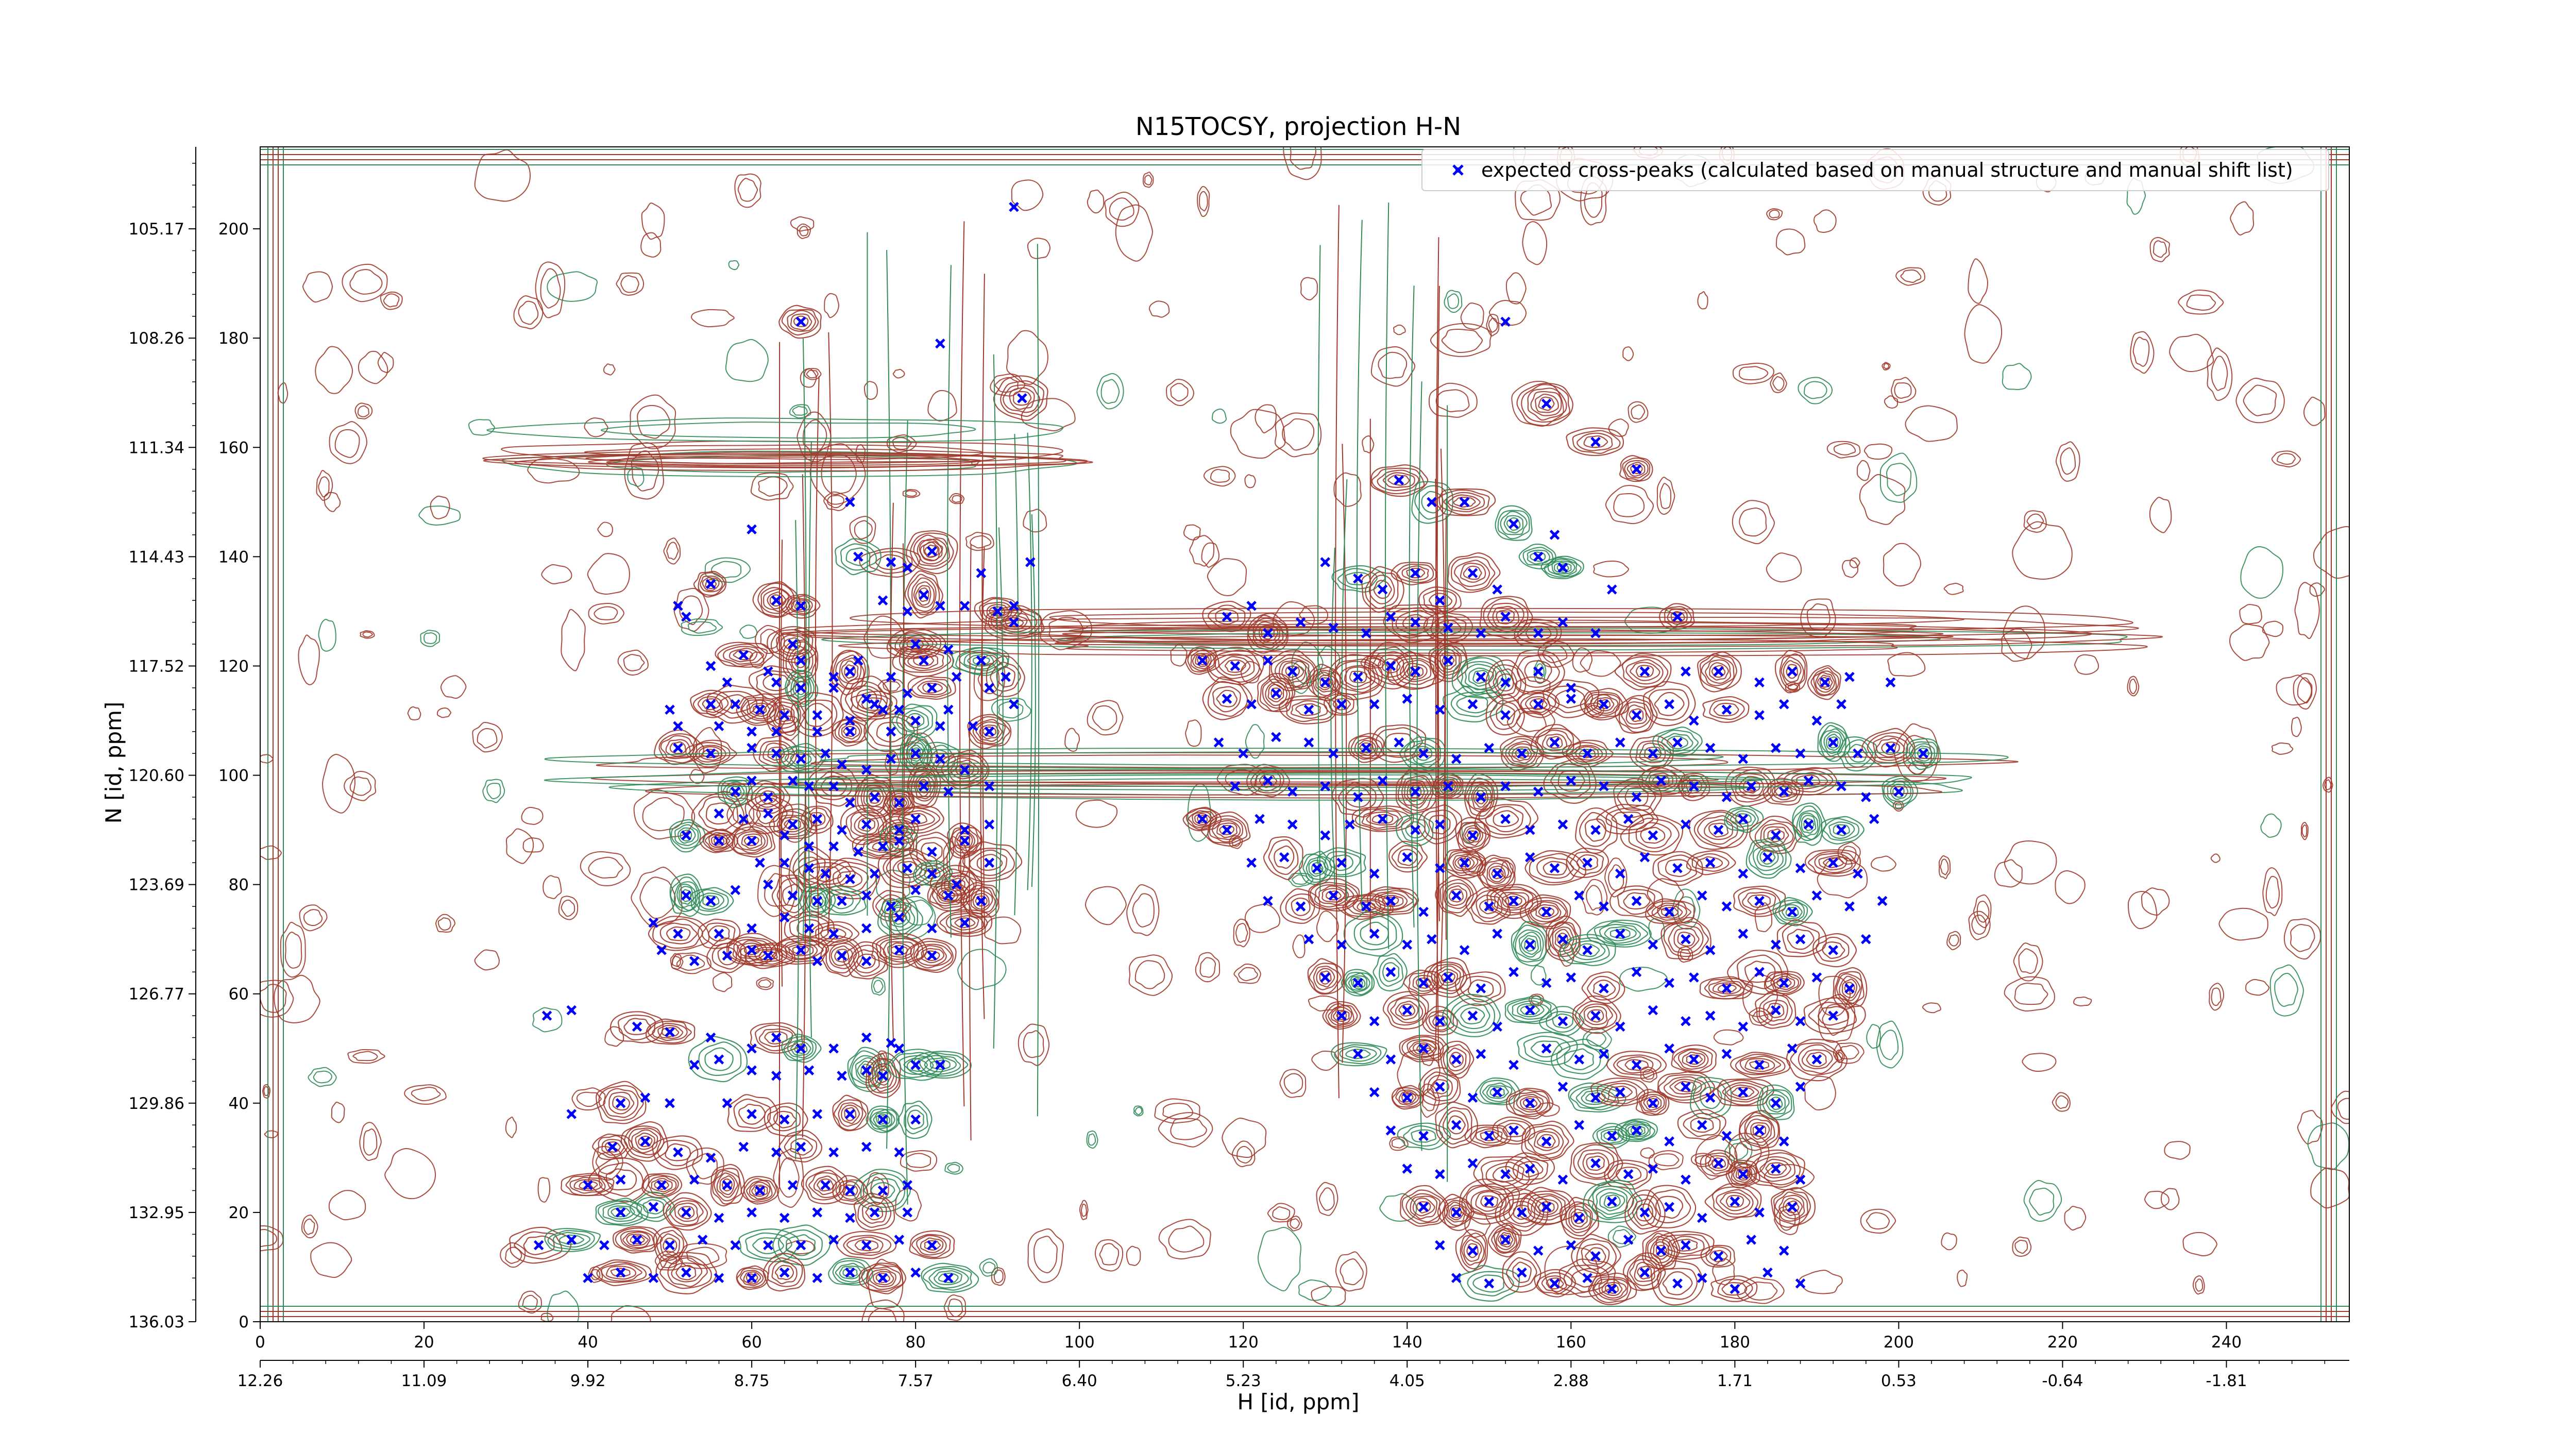  Describe the element at coordinates (1407, 1381) in the screenshot. I see `x-tick-label: 4.05` at that location.